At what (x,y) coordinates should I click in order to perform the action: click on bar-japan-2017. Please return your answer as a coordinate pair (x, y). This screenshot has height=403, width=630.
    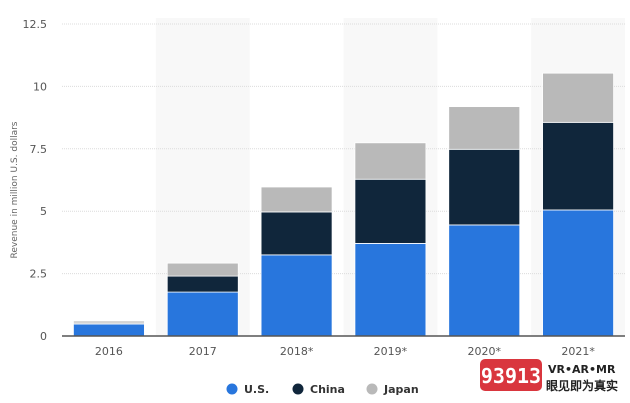
    Looking at the image, I should click on (202, 269).